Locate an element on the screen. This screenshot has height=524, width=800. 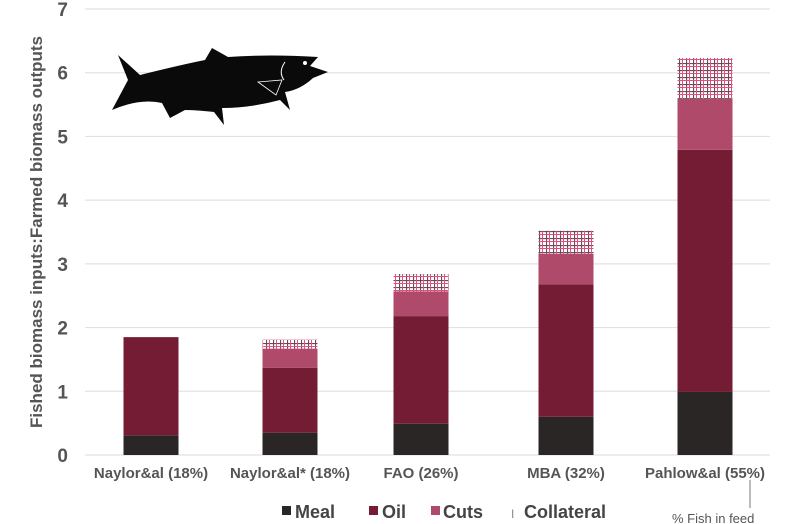
y-tick-label: 5 is located at coordinates (62, 137).